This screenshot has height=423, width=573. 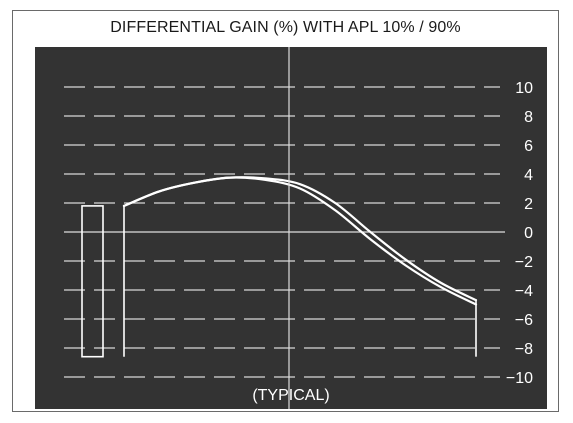 What do you see at coordinates (528, 117) in the screenshot?
I see `y-tick-label-1: 8` at bounding box center [528, 117].